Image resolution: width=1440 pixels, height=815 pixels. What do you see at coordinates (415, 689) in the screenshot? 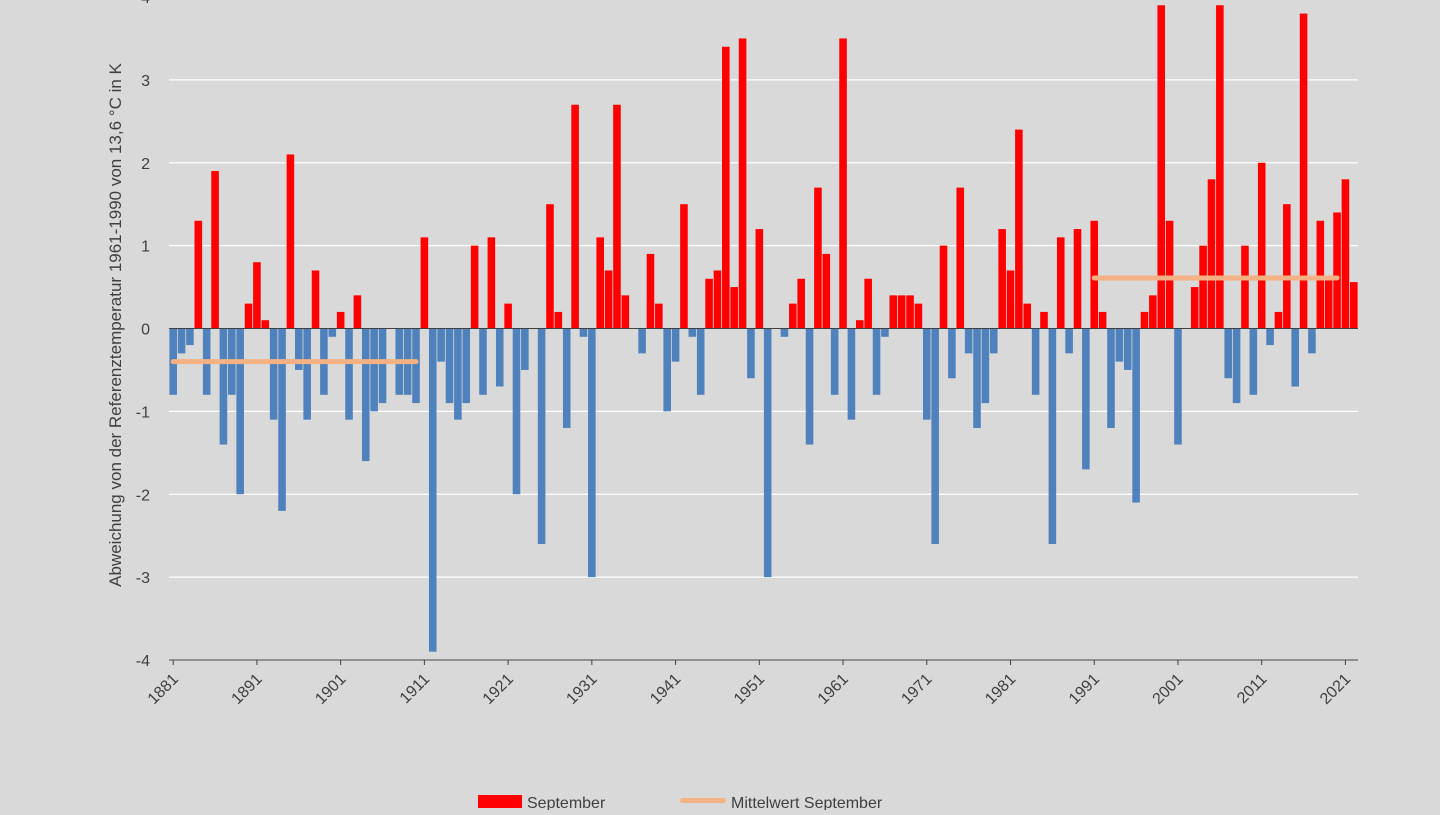
I see `x-tick-label: 1911` at bounding box center [415, 689].